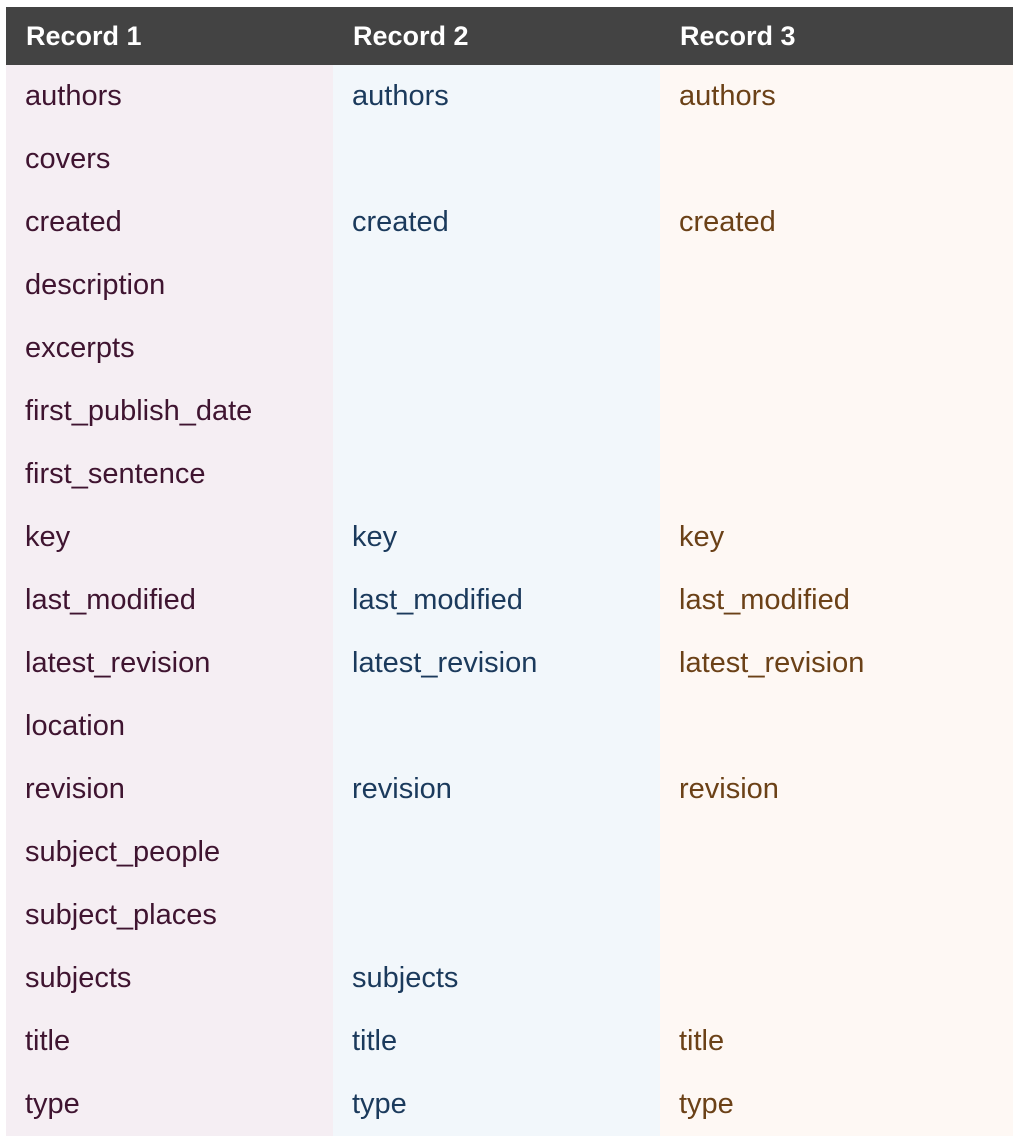 The height and width of the screenshot is (1148, 1020). What do you see at coordinates (509, 36) in the screenshot?
I see `table-header: Record 1 Record 2 Record 3` at bounding box center [509, 36].